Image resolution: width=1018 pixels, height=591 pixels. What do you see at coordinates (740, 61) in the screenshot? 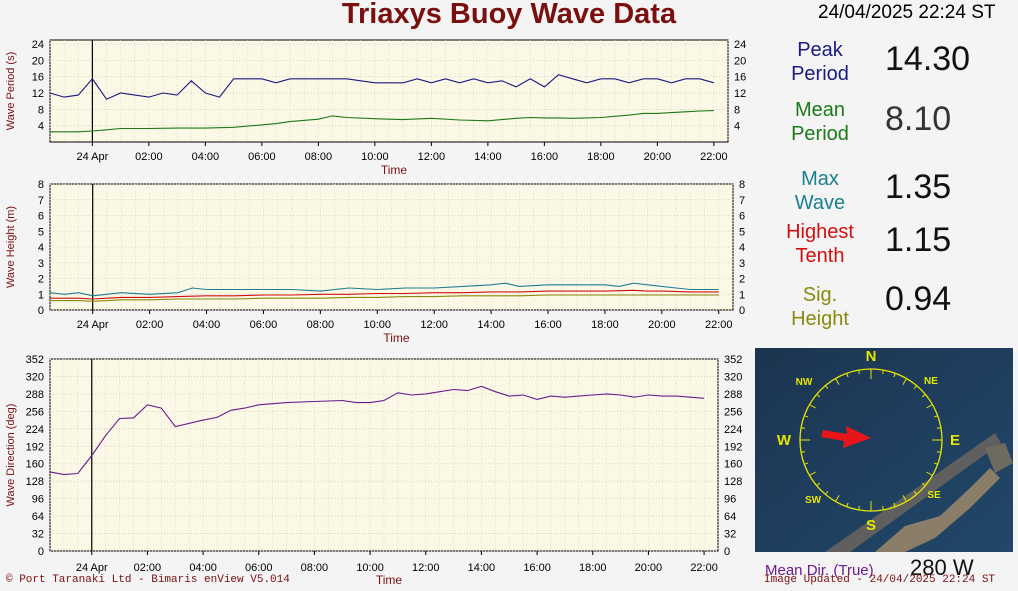
I see `y-tick-label-right: 20` at bounding box center [740, 61].